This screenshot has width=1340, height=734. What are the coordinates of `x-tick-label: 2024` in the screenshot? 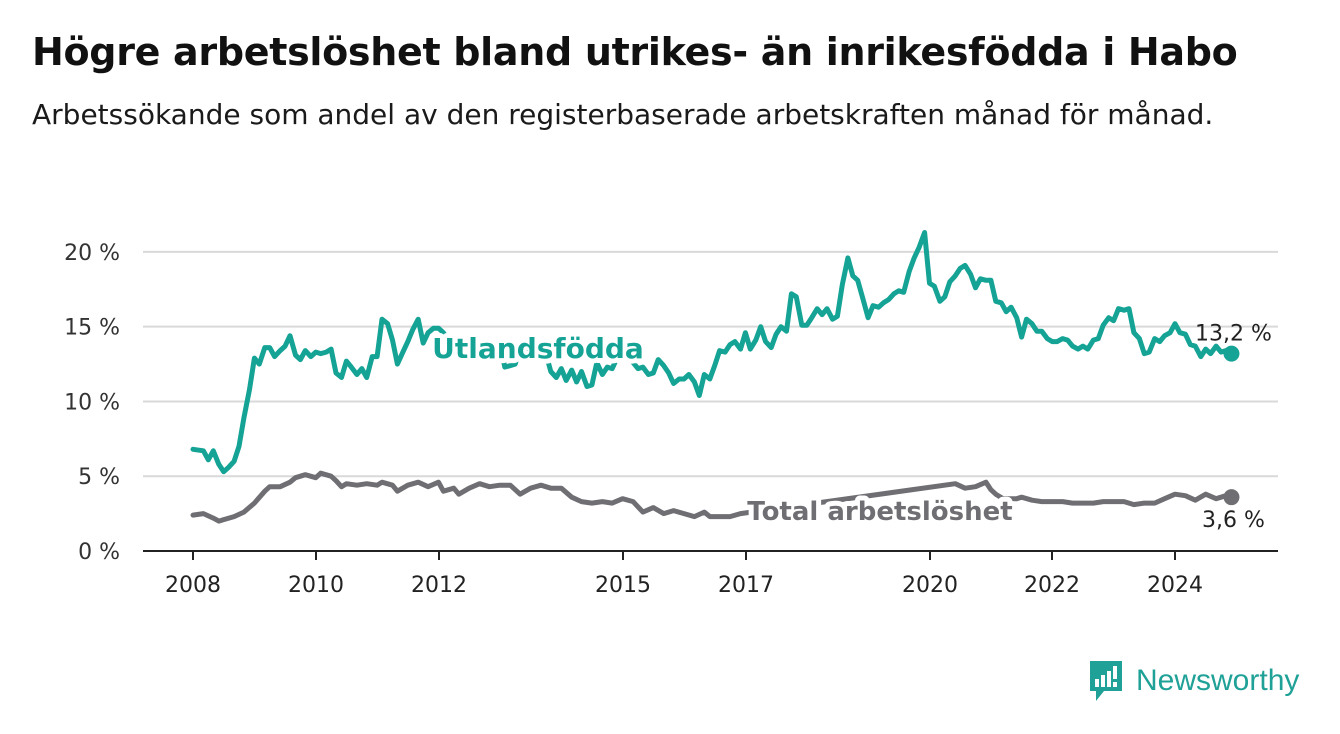 It's located at (1175, 585).